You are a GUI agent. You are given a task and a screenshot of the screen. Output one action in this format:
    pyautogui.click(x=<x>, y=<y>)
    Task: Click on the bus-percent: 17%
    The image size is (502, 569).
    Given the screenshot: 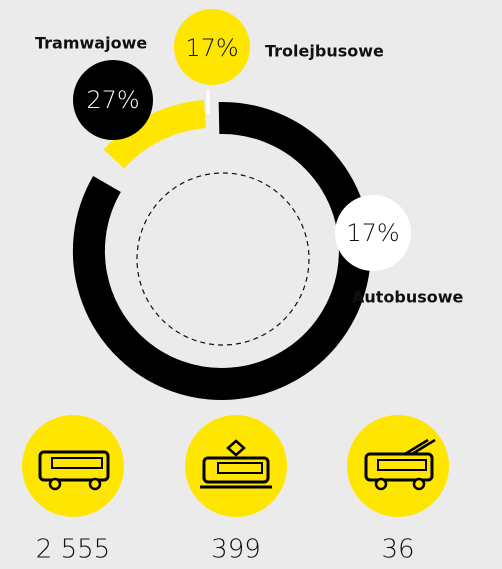 What is the action you would take?
    pyautogui.click(x=372, y=233)
    